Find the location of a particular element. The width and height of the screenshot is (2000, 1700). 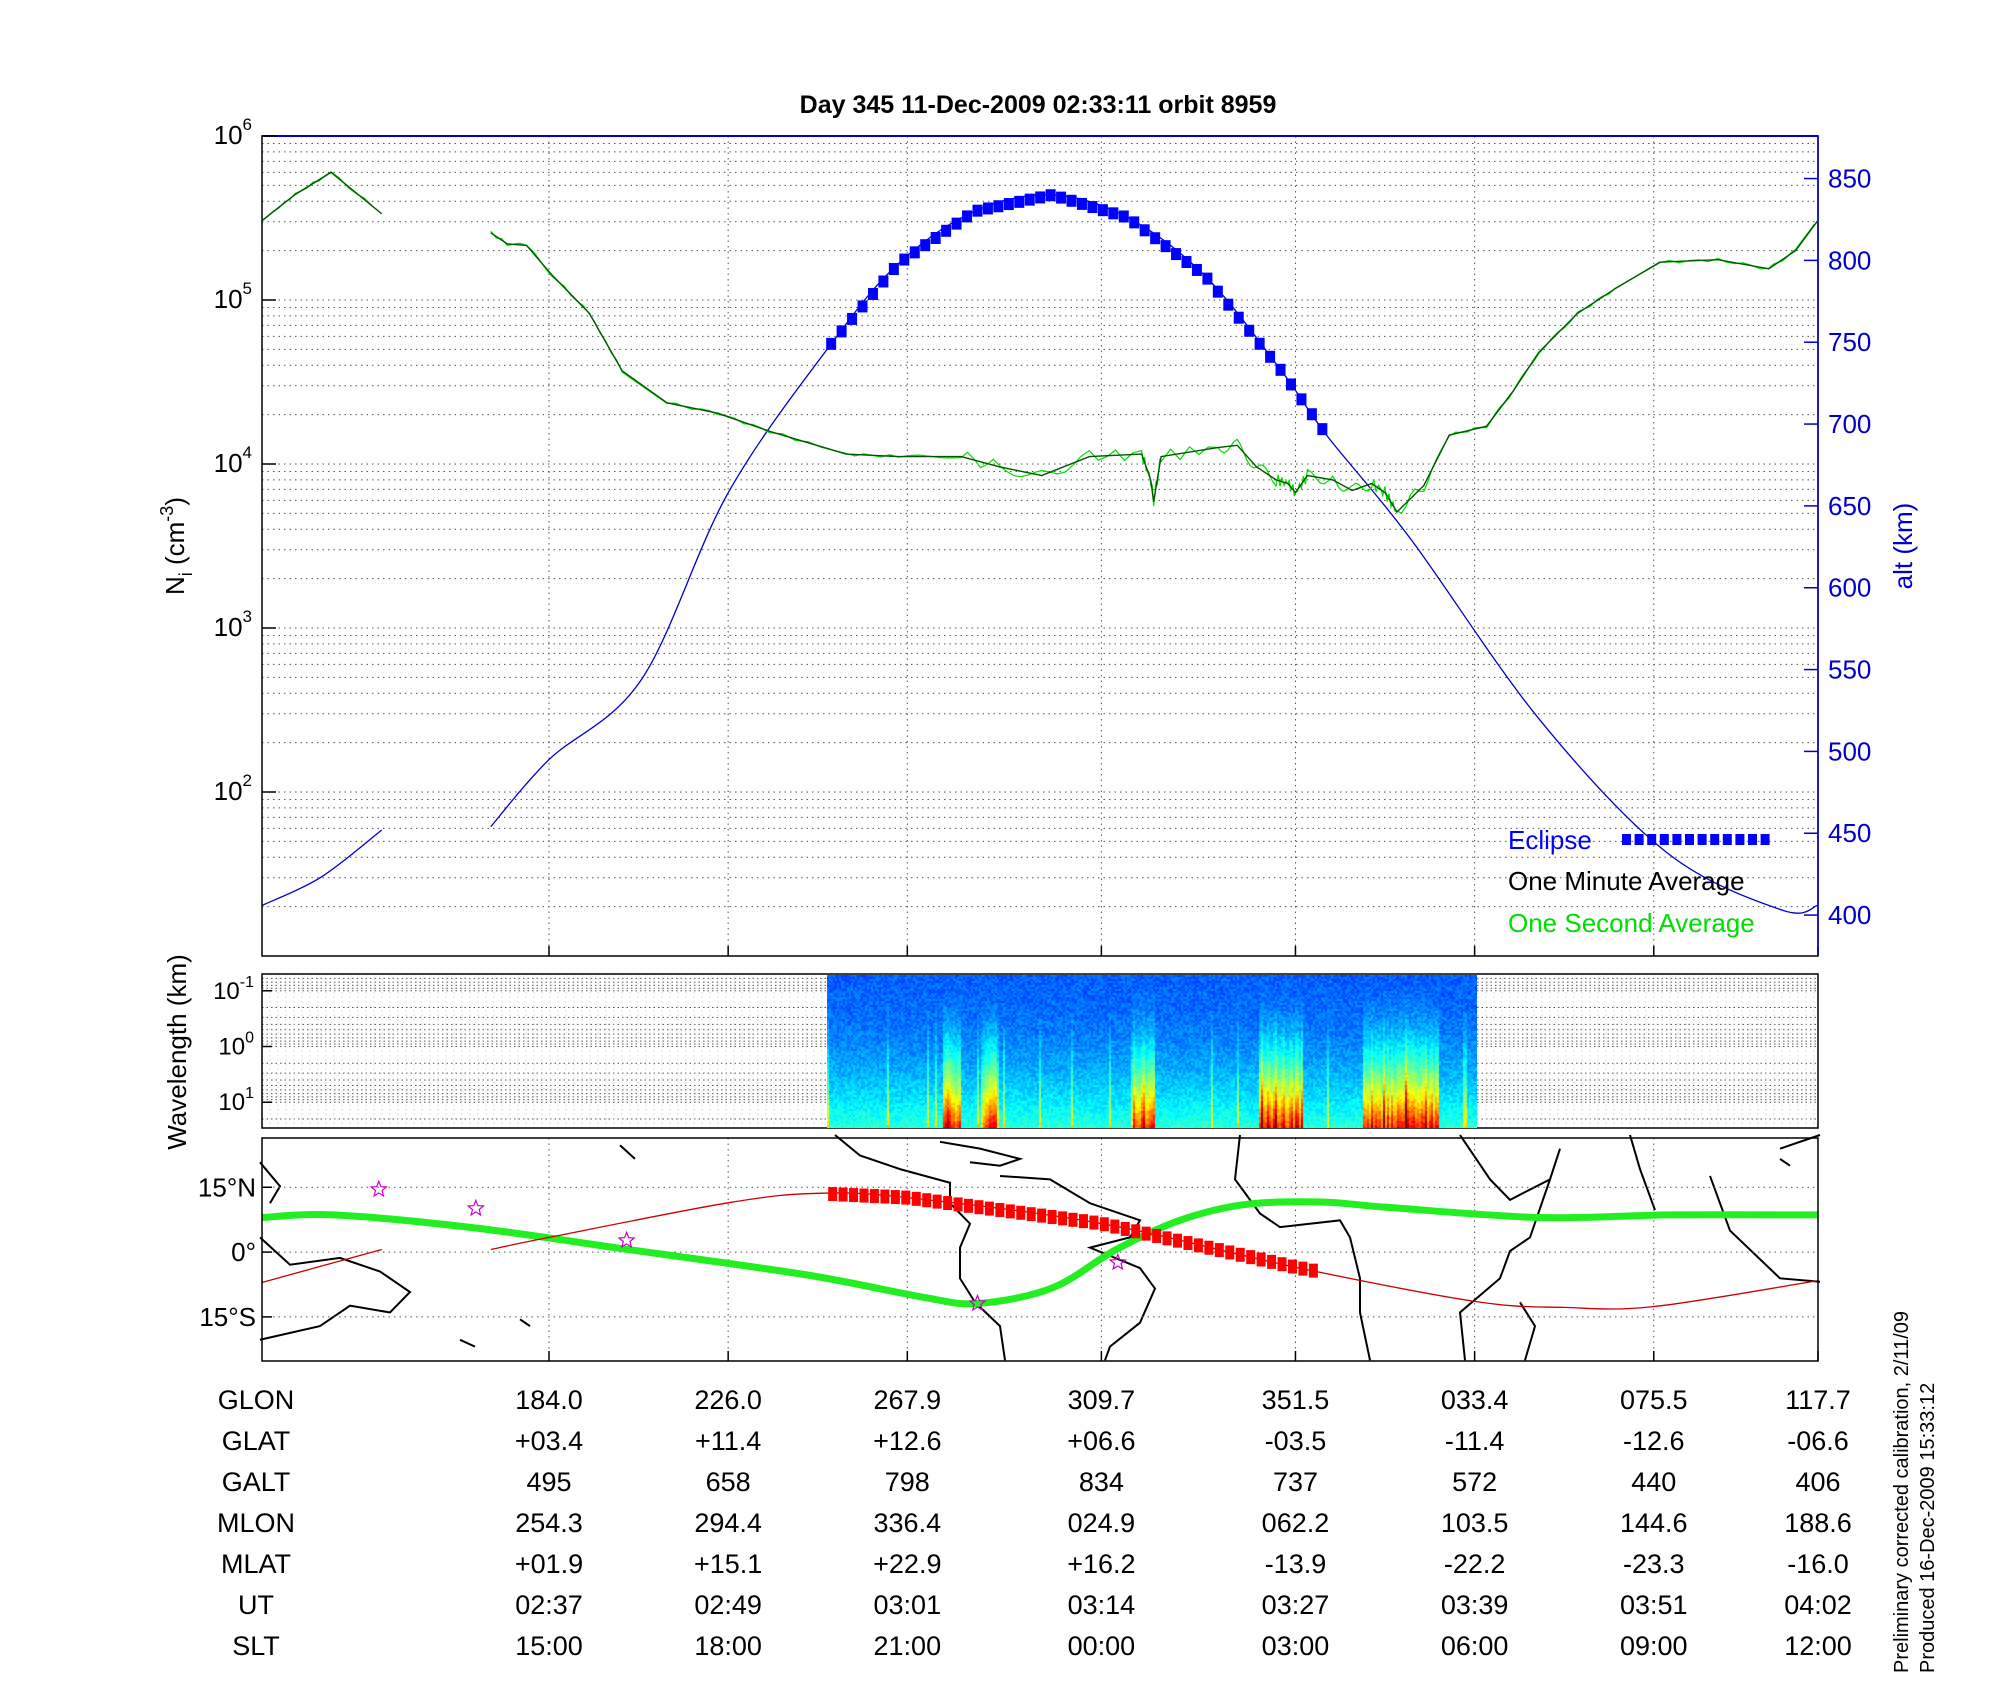

y-tick-label: 10⁰ is located at coordinates (236, 1045).